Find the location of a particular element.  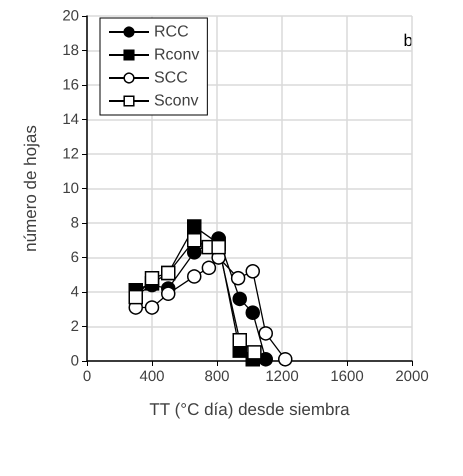

x-tick-label: 1600 is located at coordinates (347, 376).